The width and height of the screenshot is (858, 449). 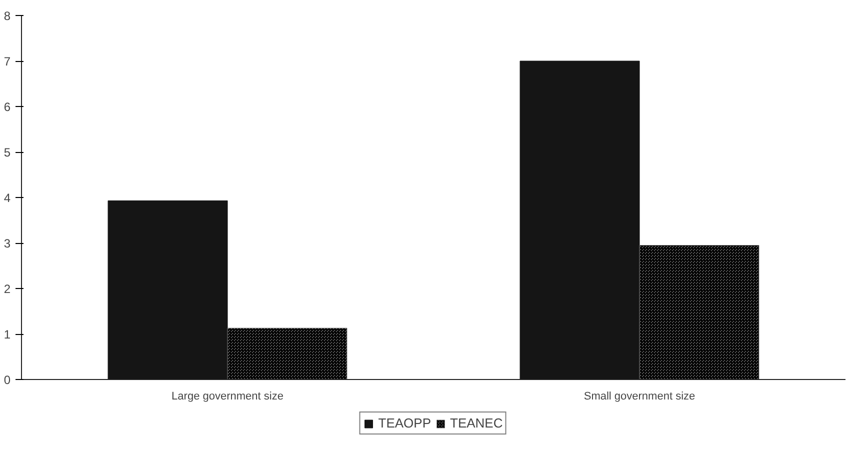 I want to click on legend-label: TEANEC, so click(x=476, y=423).